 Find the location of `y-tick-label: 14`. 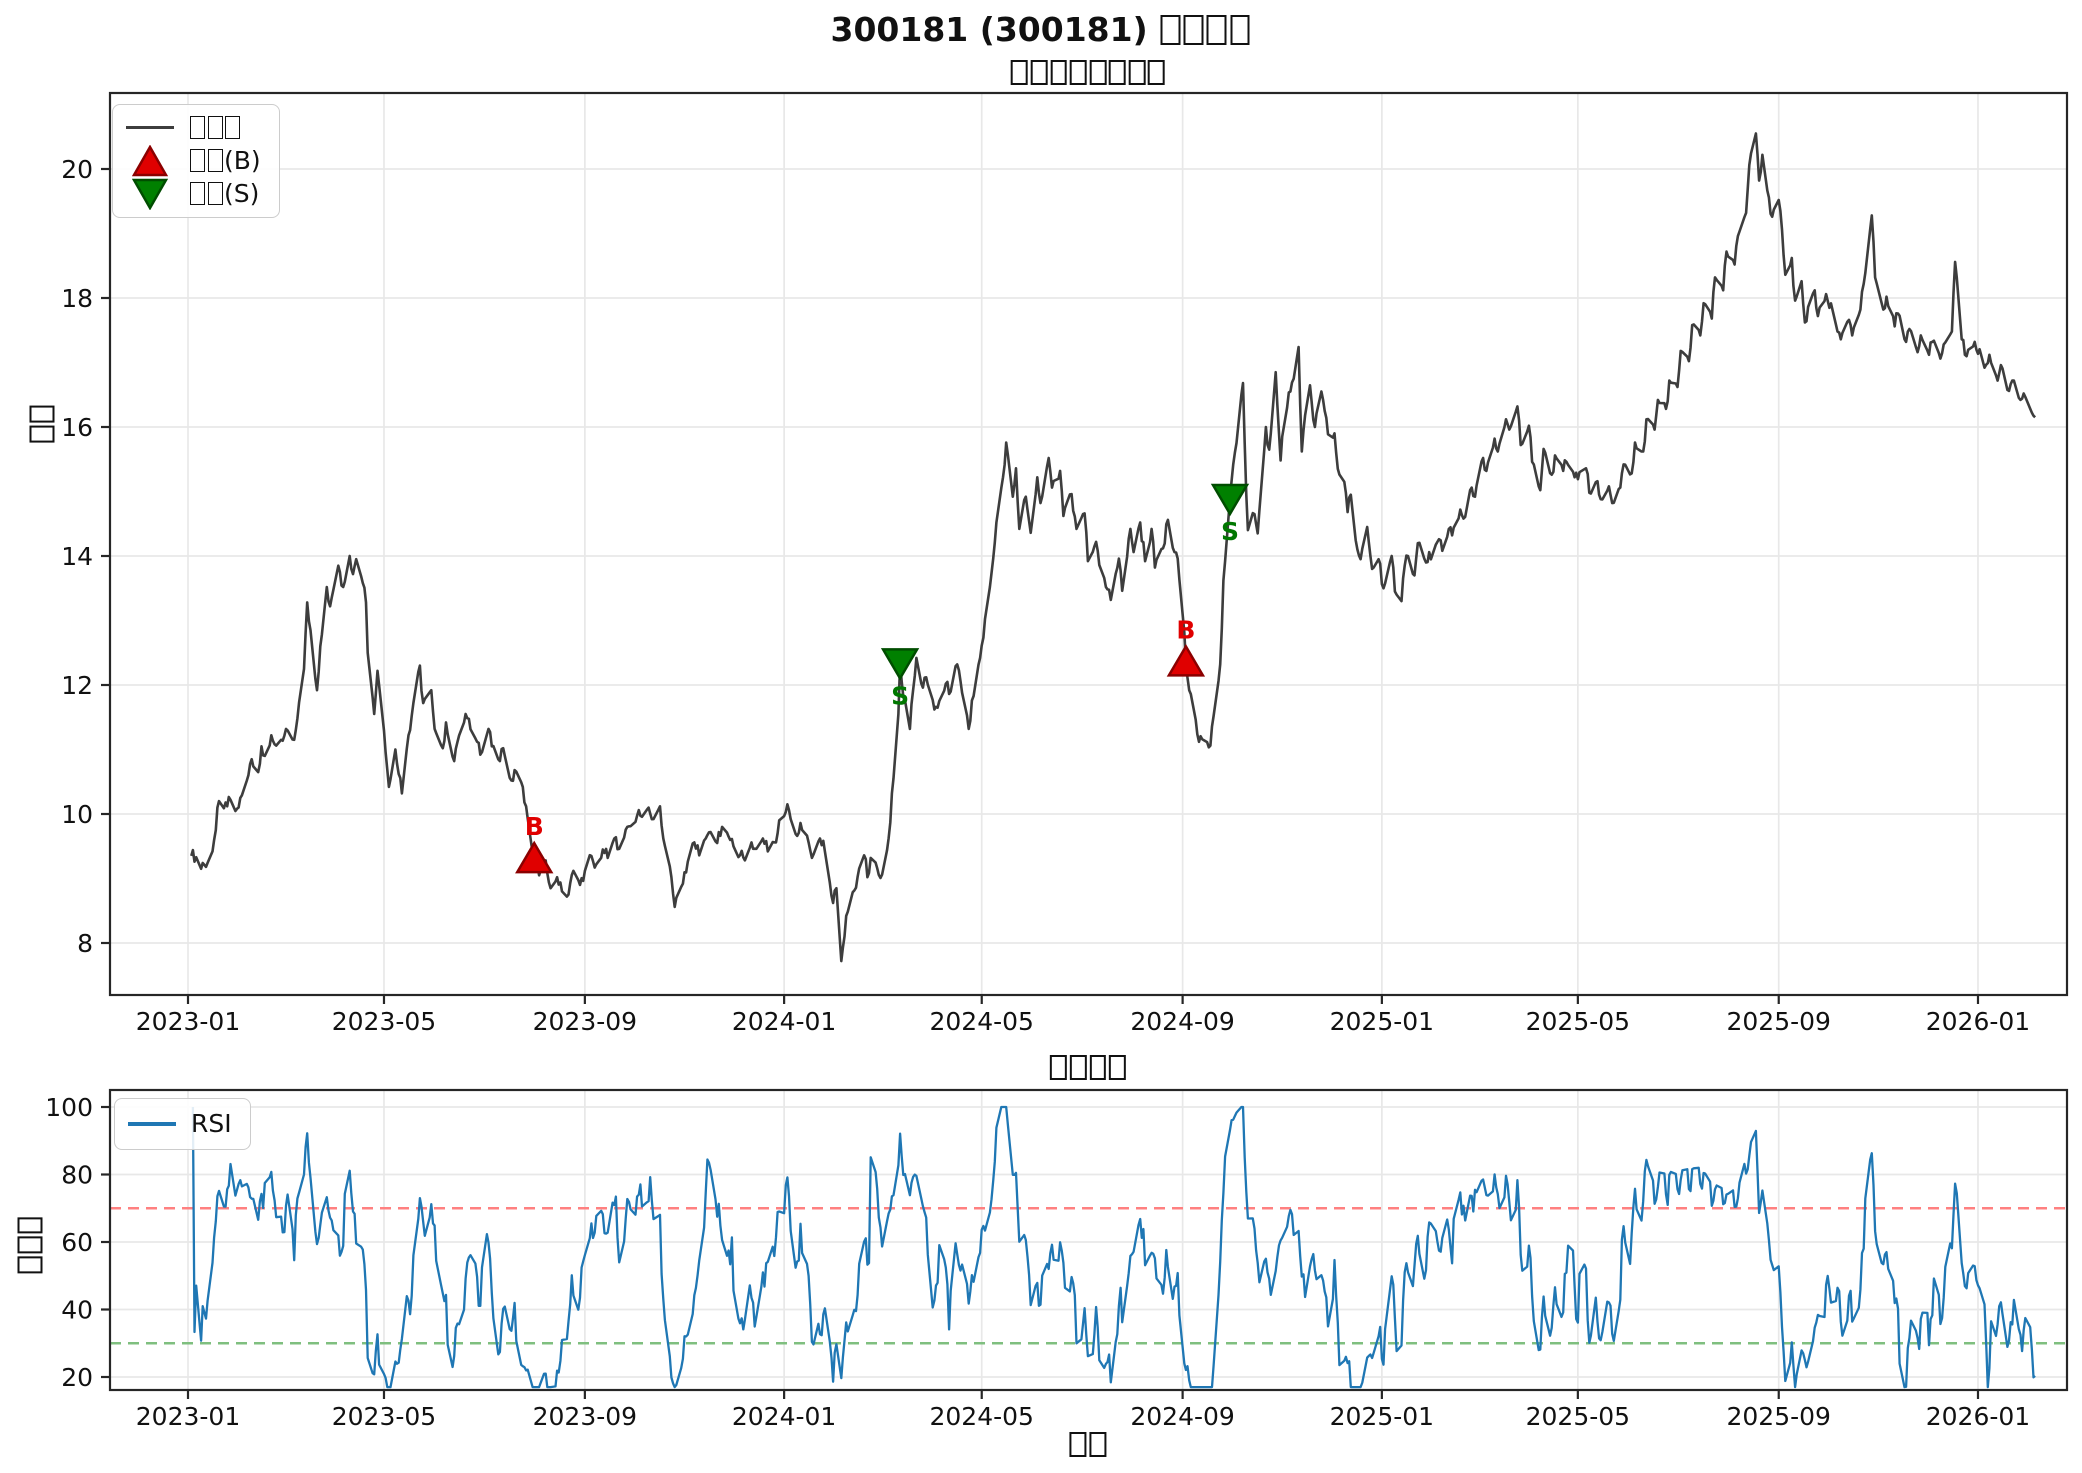

y-tick-label: 14 is located at coordinates (77, 556).